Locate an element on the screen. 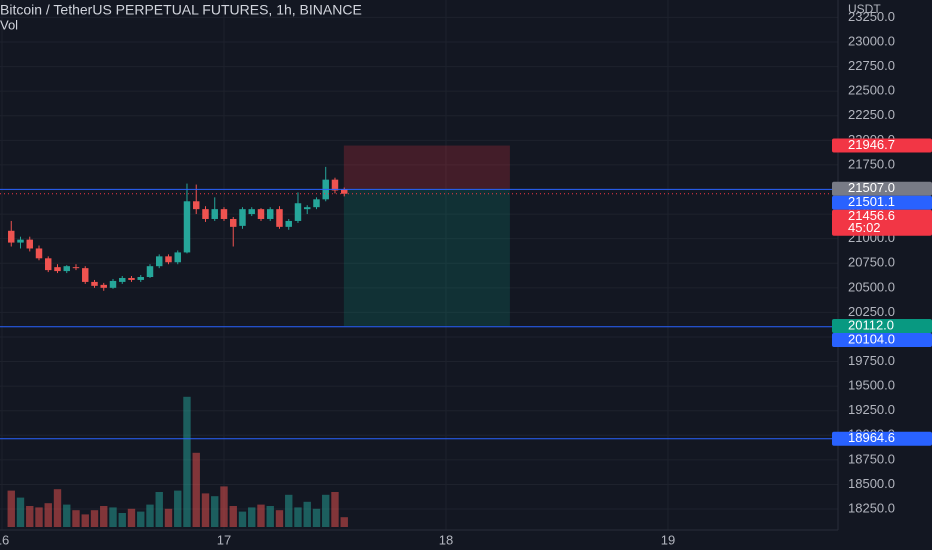 This screenshot has width=932, height=550. price-unit: USDT is located at coordinates (864, 9).